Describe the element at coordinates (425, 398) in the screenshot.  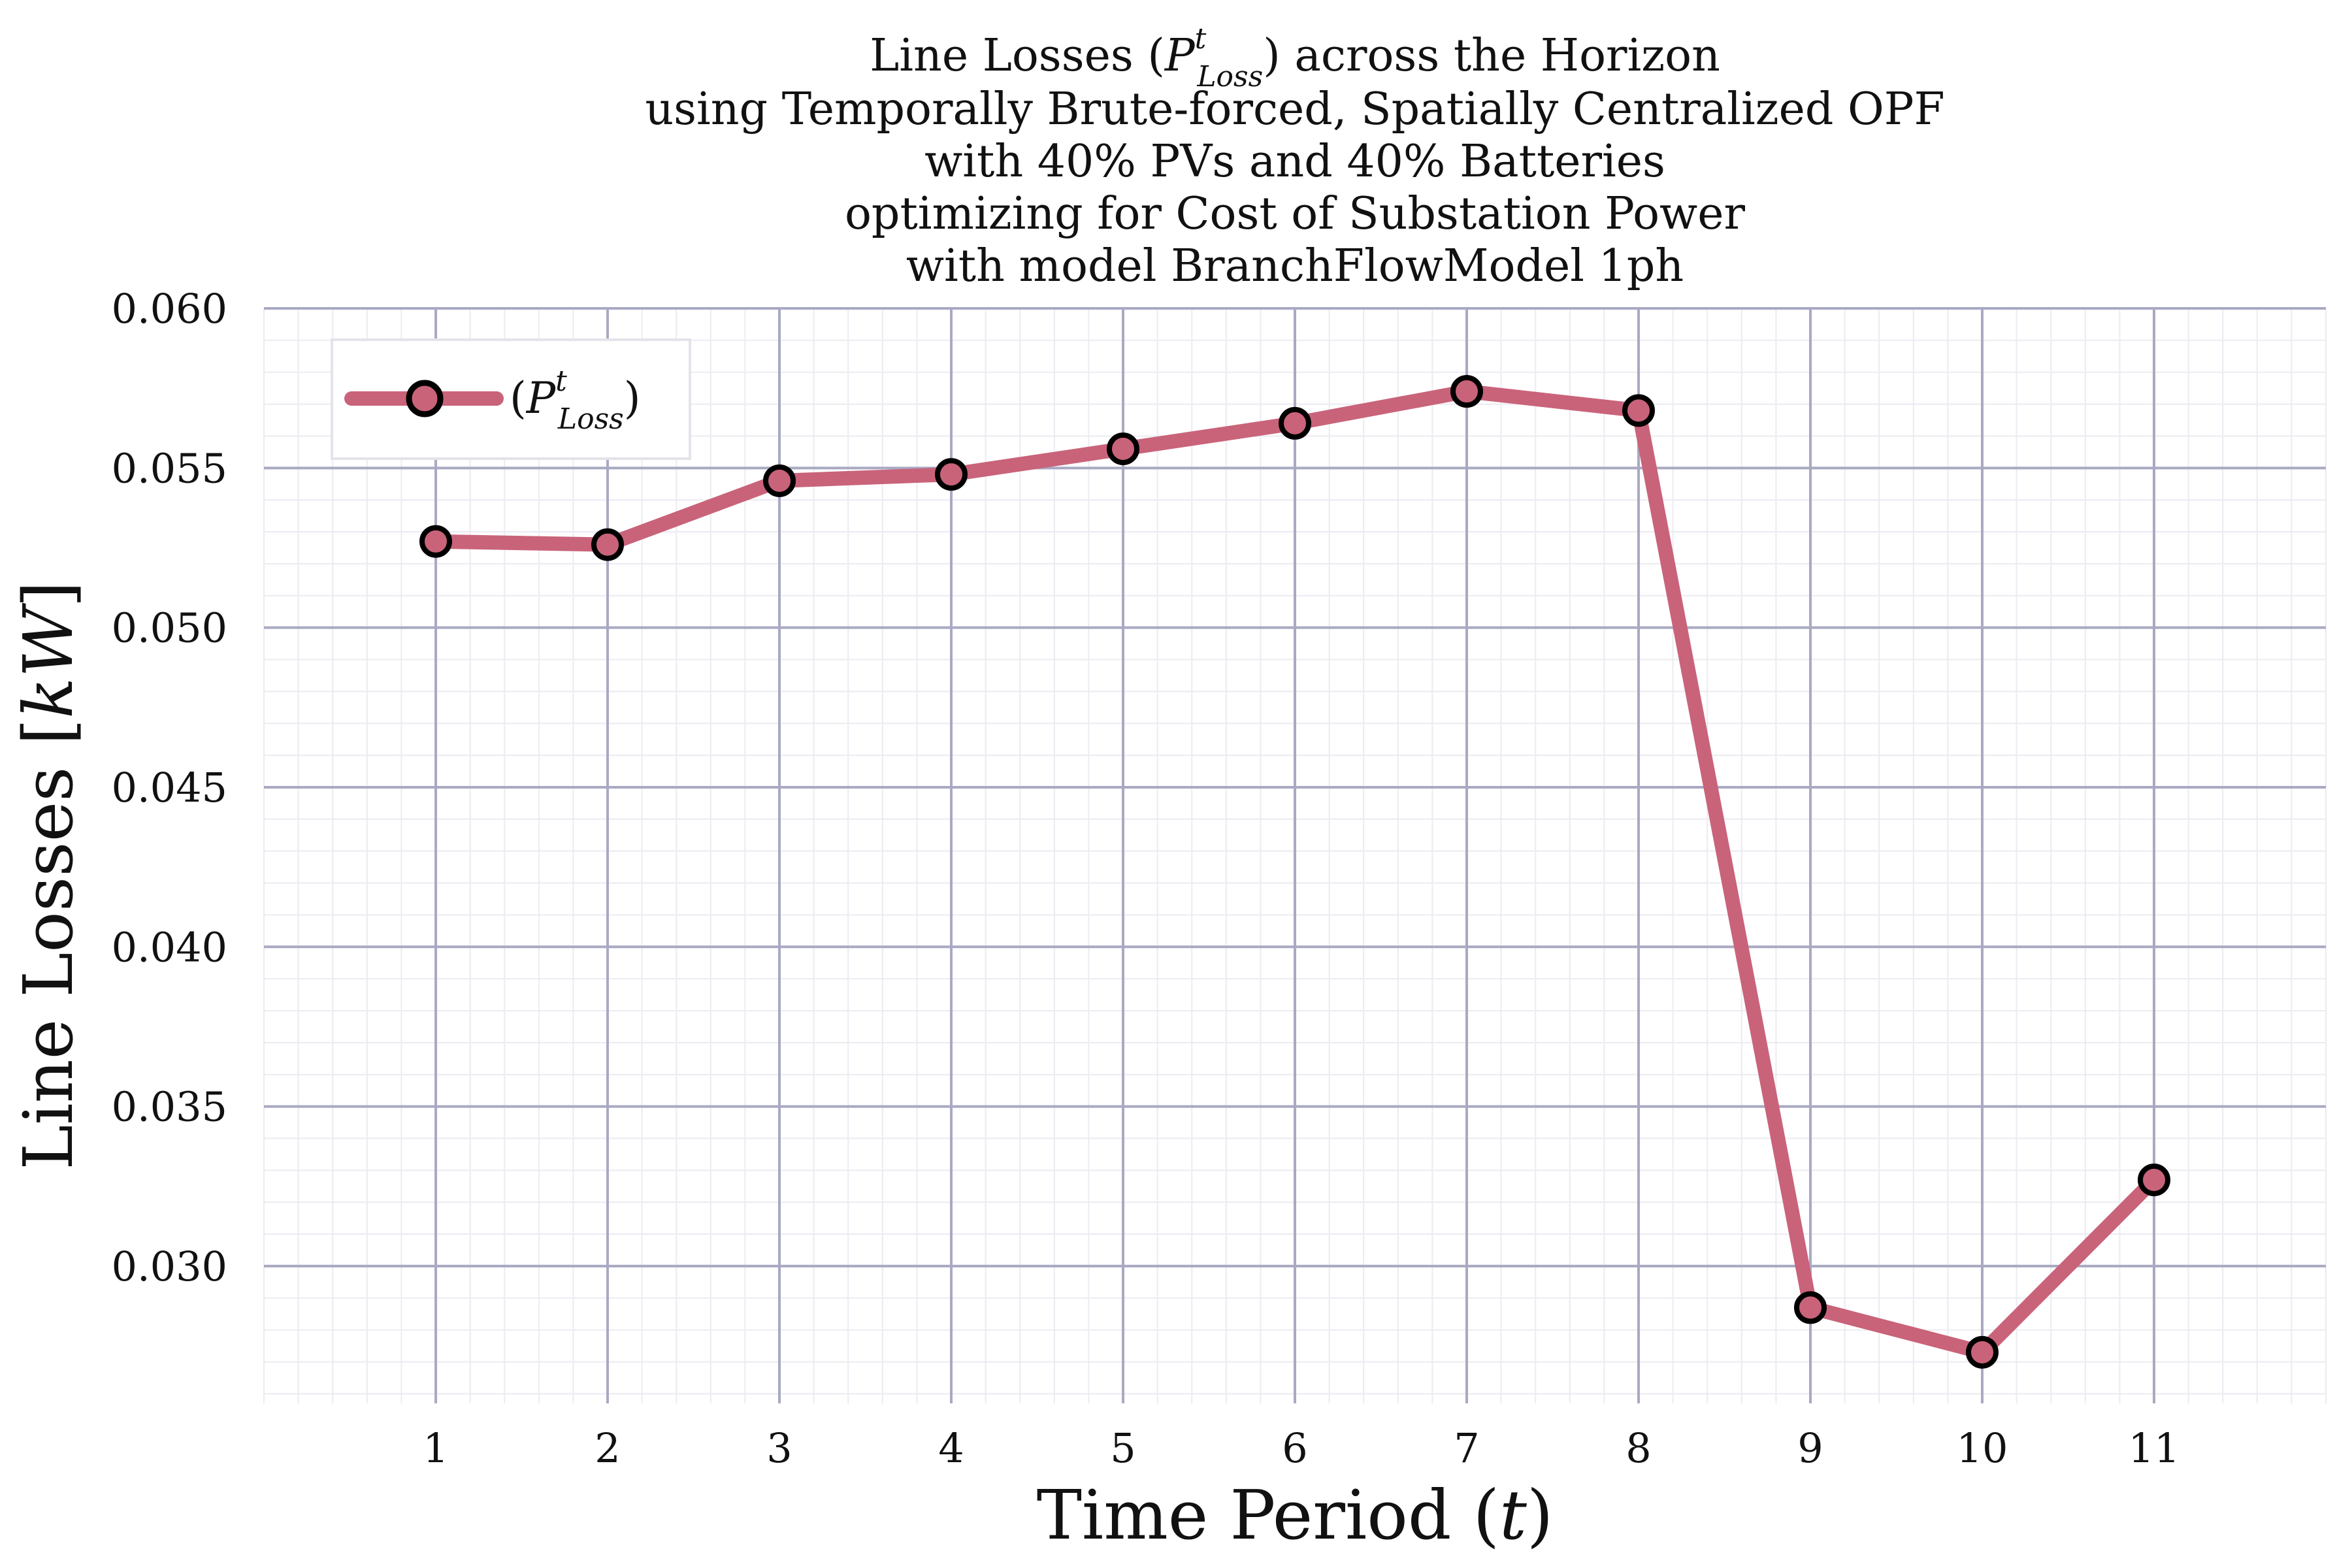
I see `legend-marker` at that location.